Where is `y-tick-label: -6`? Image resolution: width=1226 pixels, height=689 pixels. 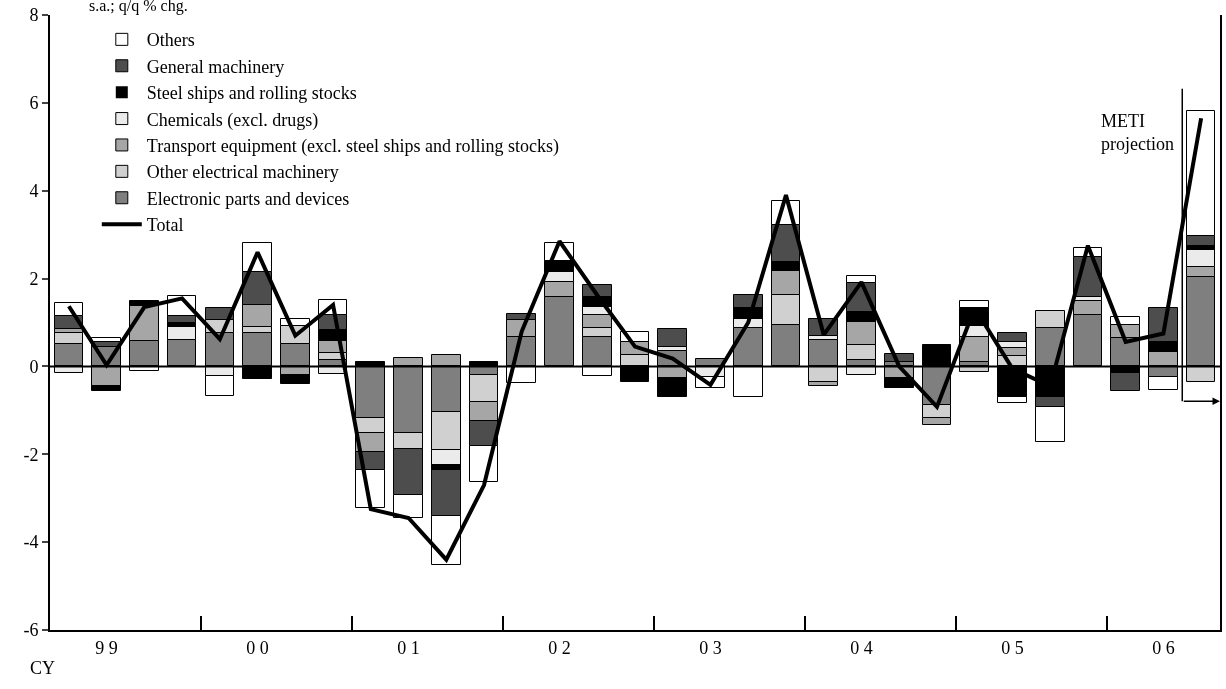 y-tick-label: -6 is located at coordinates (31, 630).